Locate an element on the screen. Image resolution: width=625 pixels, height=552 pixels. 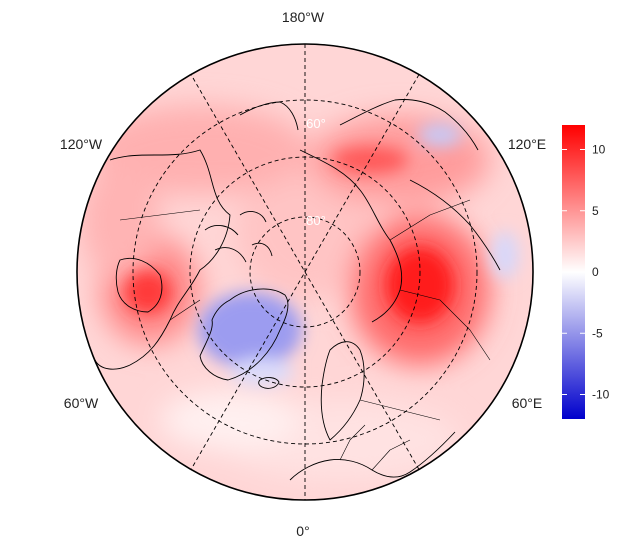
north-america-coast is located at coordinates (162, 259).